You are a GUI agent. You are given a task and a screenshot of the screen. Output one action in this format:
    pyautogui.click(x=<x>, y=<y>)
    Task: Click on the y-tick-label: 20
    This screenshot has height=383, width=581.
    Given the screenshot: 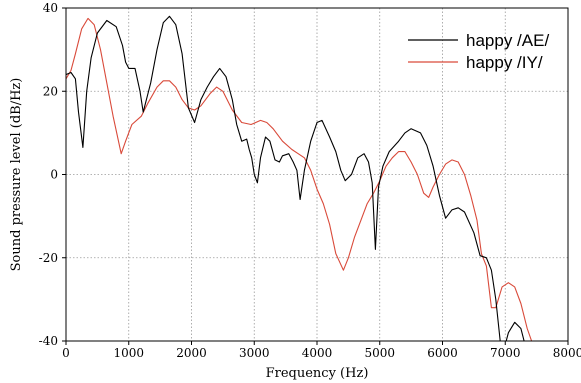 What is the action you would take?
    pyautogui.click(x=50, y=91)
    